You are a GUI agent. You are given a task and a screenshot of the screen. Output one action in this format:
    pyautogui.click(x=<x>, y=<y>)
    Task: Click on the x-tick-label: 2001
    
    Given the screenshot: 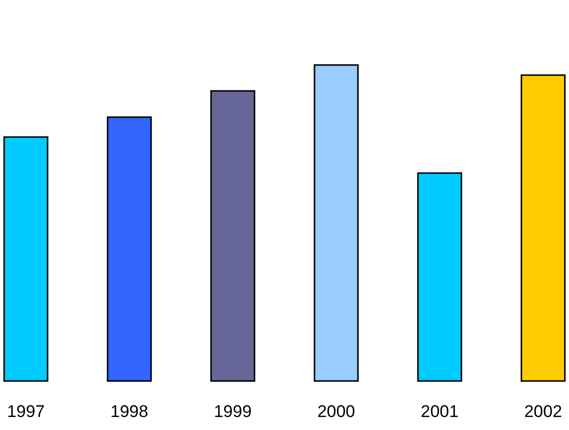 What is the action you would take?
    pyautogui.click(x=439, y=411)
    